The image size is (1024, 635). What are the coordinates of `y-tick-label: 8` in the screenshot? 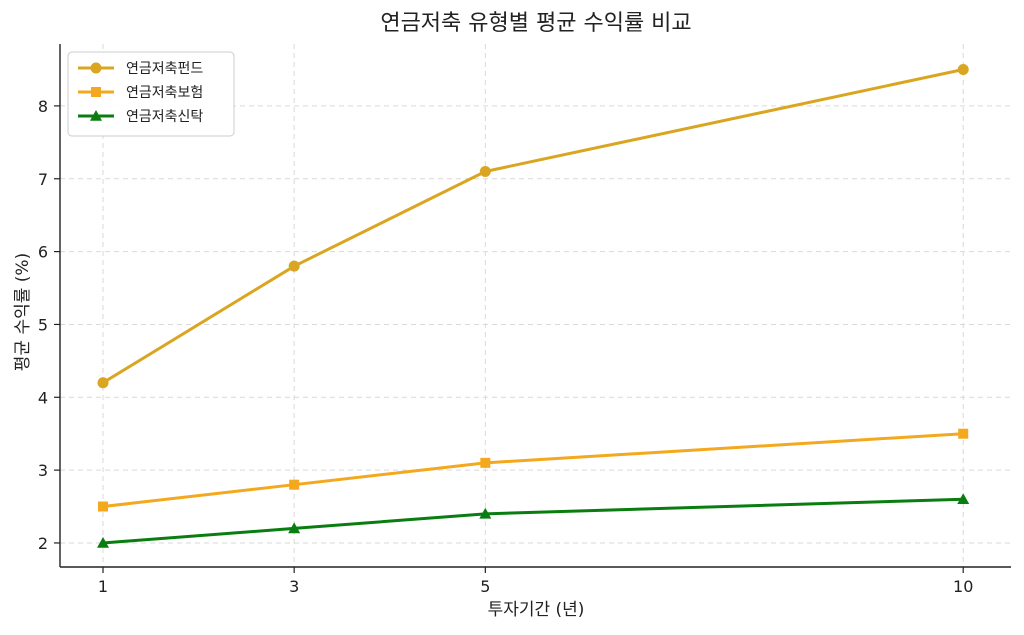 It's located at (43, 106).